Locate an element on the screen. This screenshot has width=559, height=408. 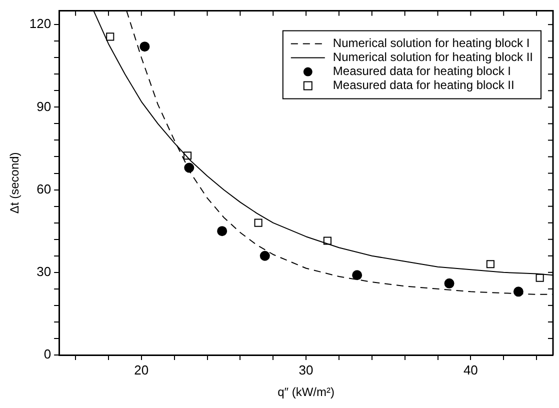
x-tick-label: 30 is located at coordinates (306, 370).